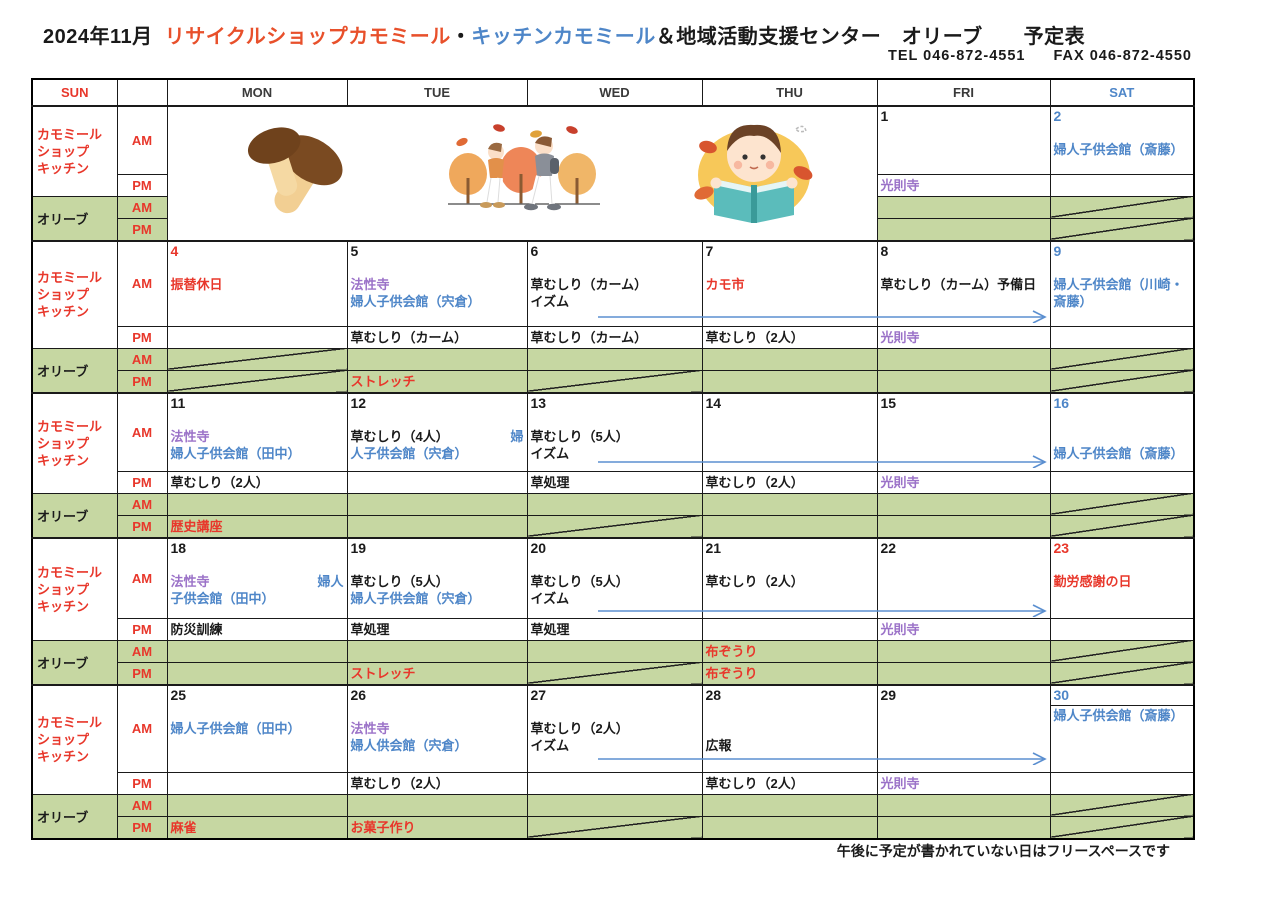 The width and height of the screenshot is (1280, 904). What do you see at coordinates (963, 140) in the screenshot?
I see `day-cell-am: 1` at bounding box center [963, 140].